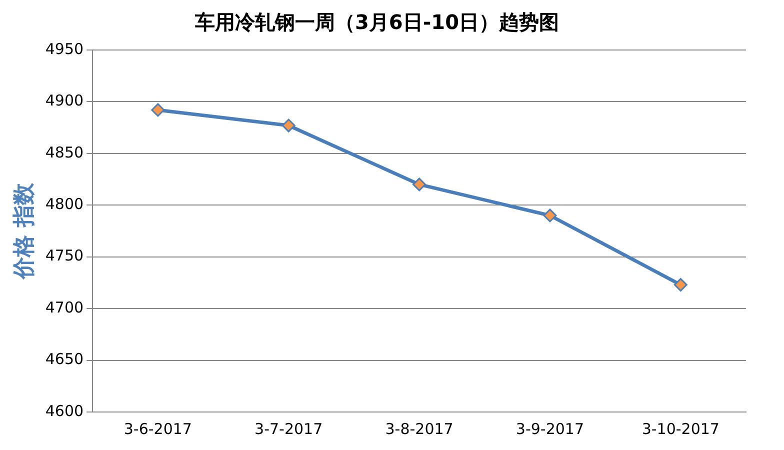 The height and width of the screenshot is (450, 784). What do you see at coordinates (64, 152) in the screenshot?
I see `y-tick-label: 4850` at bounding box center [64, 152].